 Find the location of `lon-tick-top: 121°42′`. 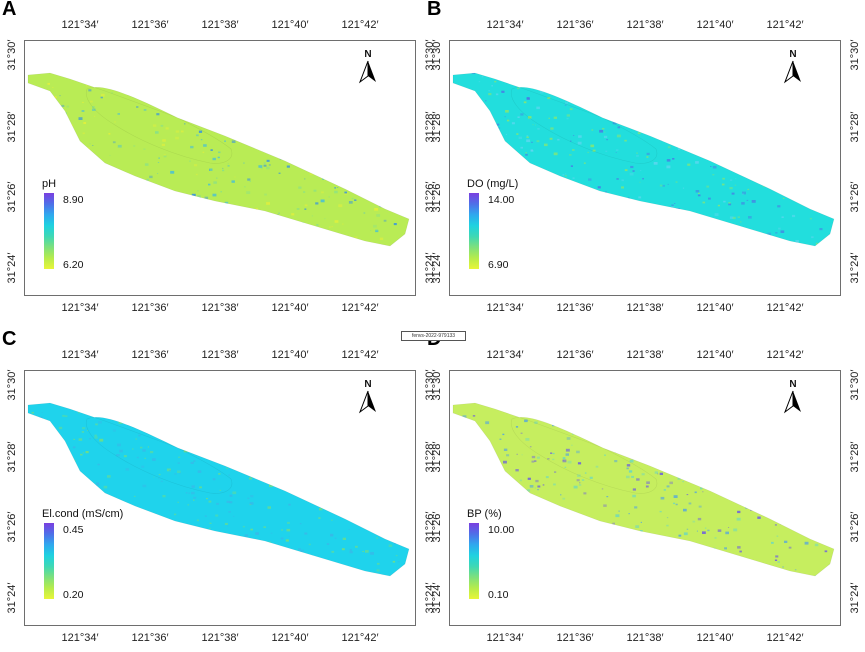

lon-tick-top: 121°42′ is located at coordinates (360, 355).